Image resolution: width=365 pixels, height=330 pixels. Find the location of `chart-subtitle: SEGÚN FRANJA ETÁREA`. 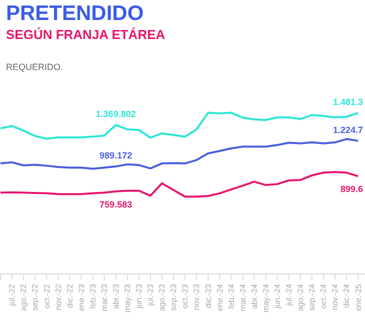

chart-subtitle: SEGÚN FRANJA ETÁREA is located at coordinates (86, 34).